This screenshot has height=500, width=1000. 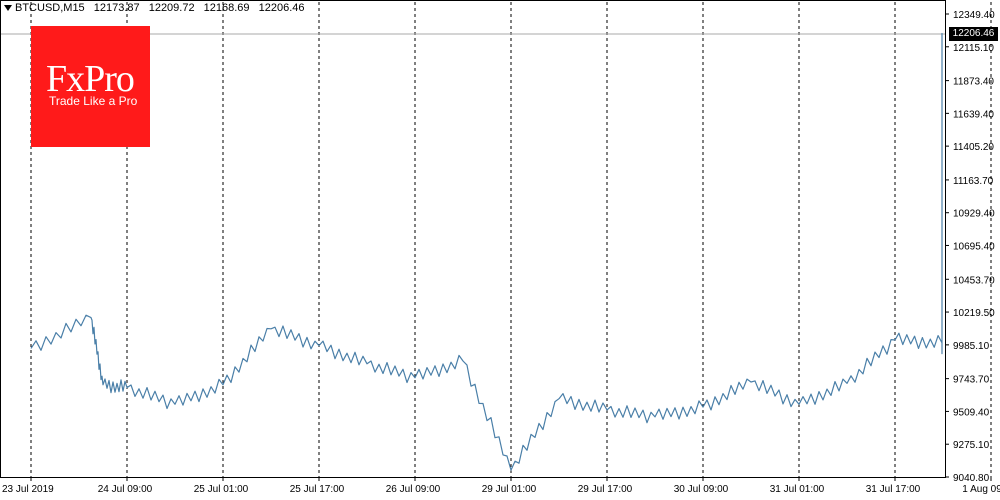 What do you see at coordinates (605, 489) in the screenshot?
I see `x-tick-label: 29 Jul 17:00` at bounding box center [605, 489].